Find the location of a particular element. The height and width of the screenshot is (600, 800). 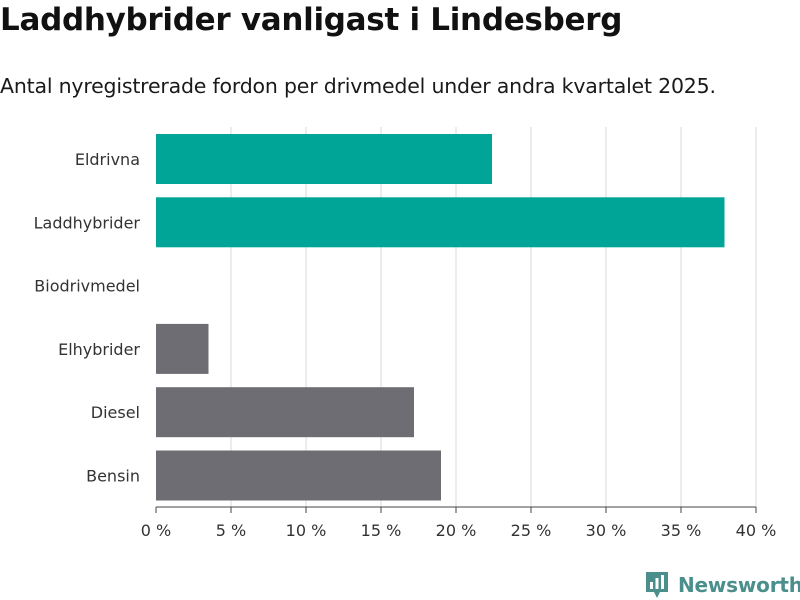

category-label: Bensin is located at coordinates (113, 476).